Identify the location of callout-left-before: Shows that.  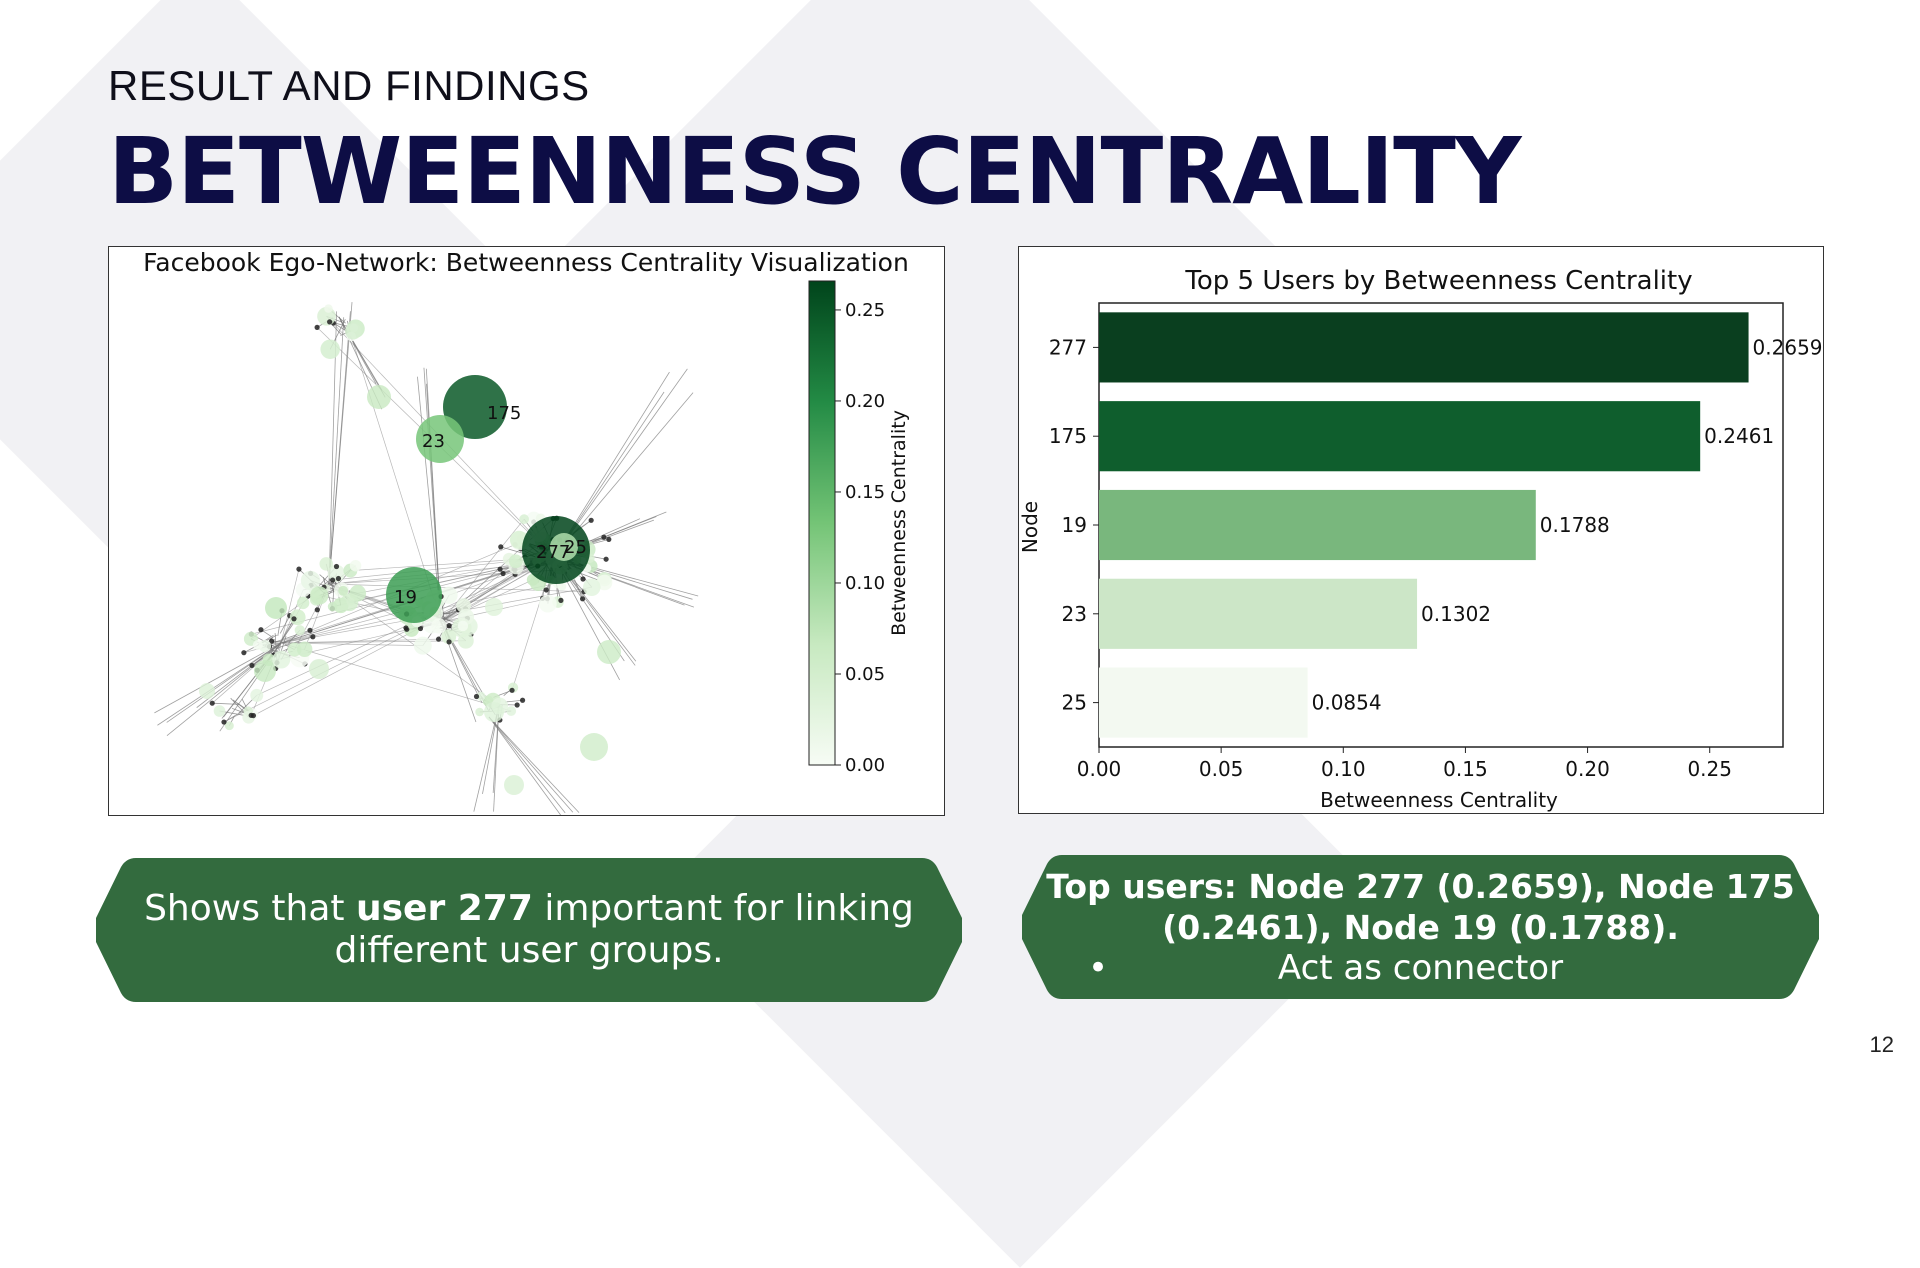
(250, 908).